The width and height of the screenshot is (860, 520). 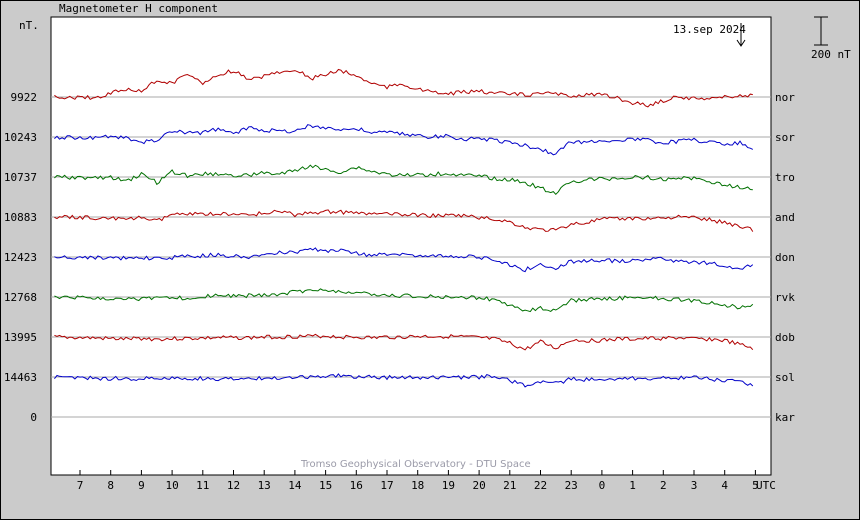 What do you see at coordinates (478, 485) in the screenshot?
I see `x-tick-label: 20` at bounding box center [478, 485].